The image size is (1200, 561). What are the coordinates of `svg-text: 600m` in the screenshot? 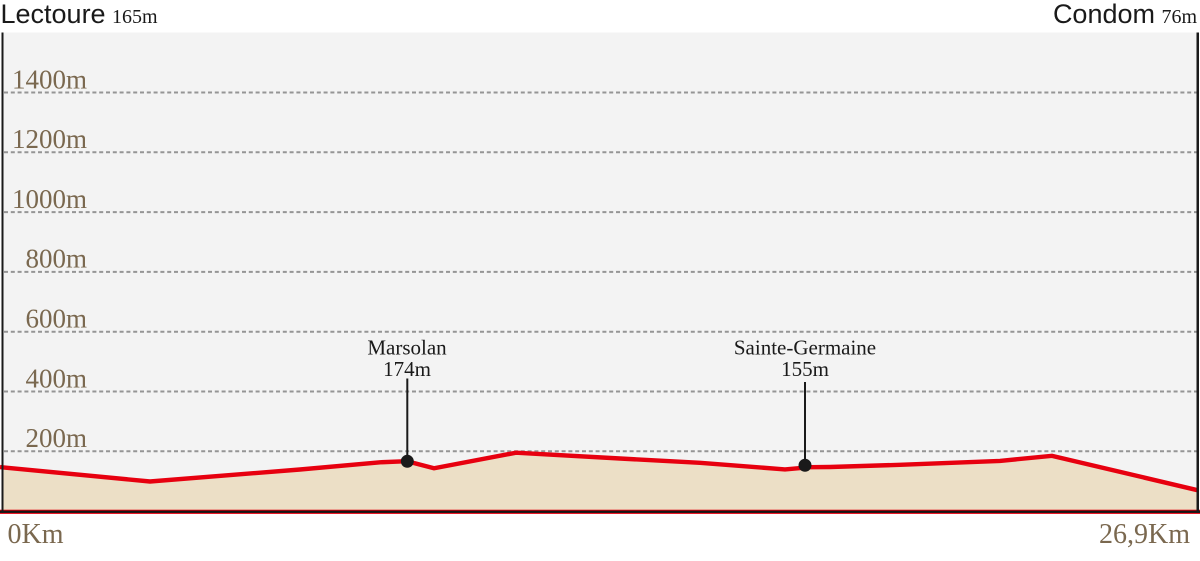 It's located at (56, 319).